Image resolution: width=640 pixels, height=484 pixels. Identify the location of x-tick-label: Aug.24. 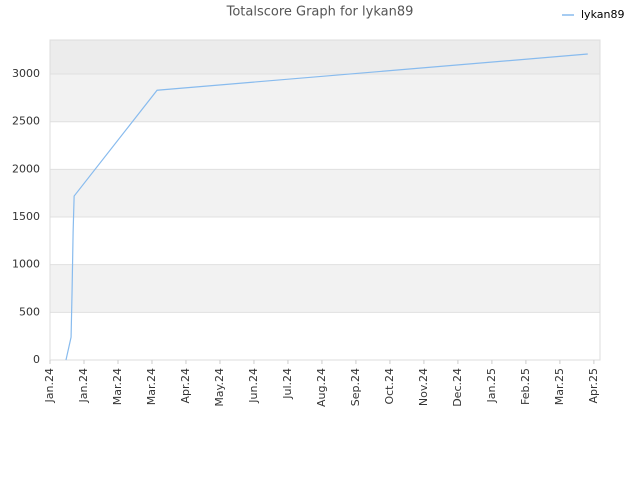
(321, 387).